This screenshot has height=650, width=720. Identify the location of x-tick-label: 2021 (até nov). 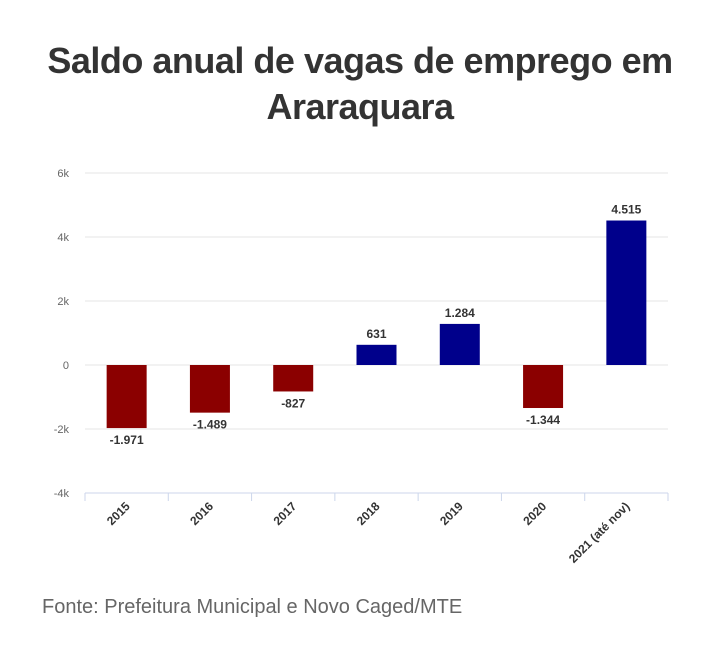
(599, 532).